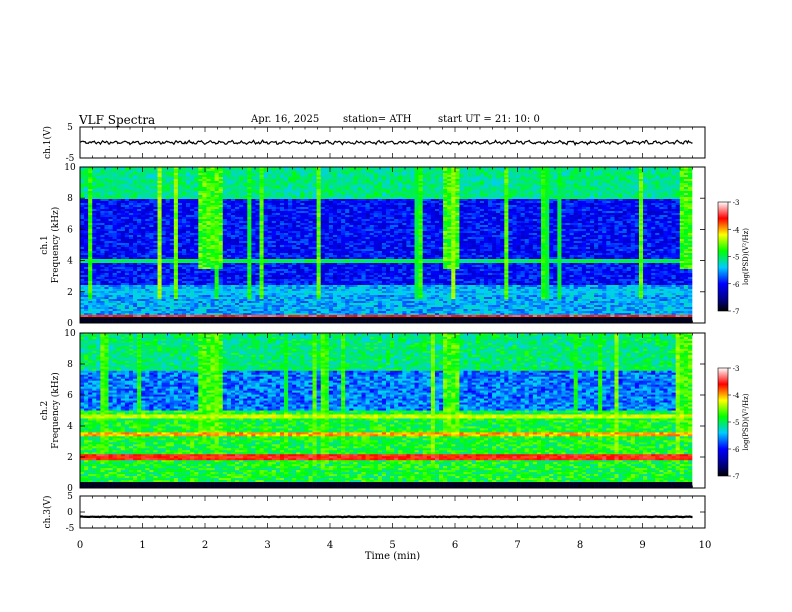 The height and width of the screenshot is (612, 792). Describe the element at coordinates (377, 119) in the screenshot. I see `station-label: station= ATH` at that location.